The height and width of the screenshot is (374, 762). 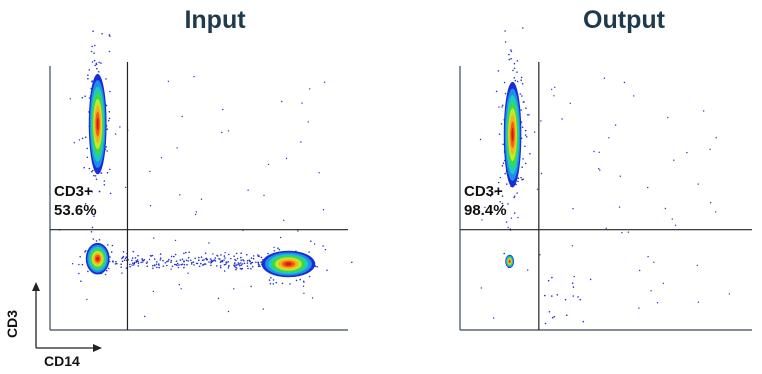 What do you see at coordinates (97, 348) in the screenshot?
I see `x-arrow-head` at bounding box center [97, 348].